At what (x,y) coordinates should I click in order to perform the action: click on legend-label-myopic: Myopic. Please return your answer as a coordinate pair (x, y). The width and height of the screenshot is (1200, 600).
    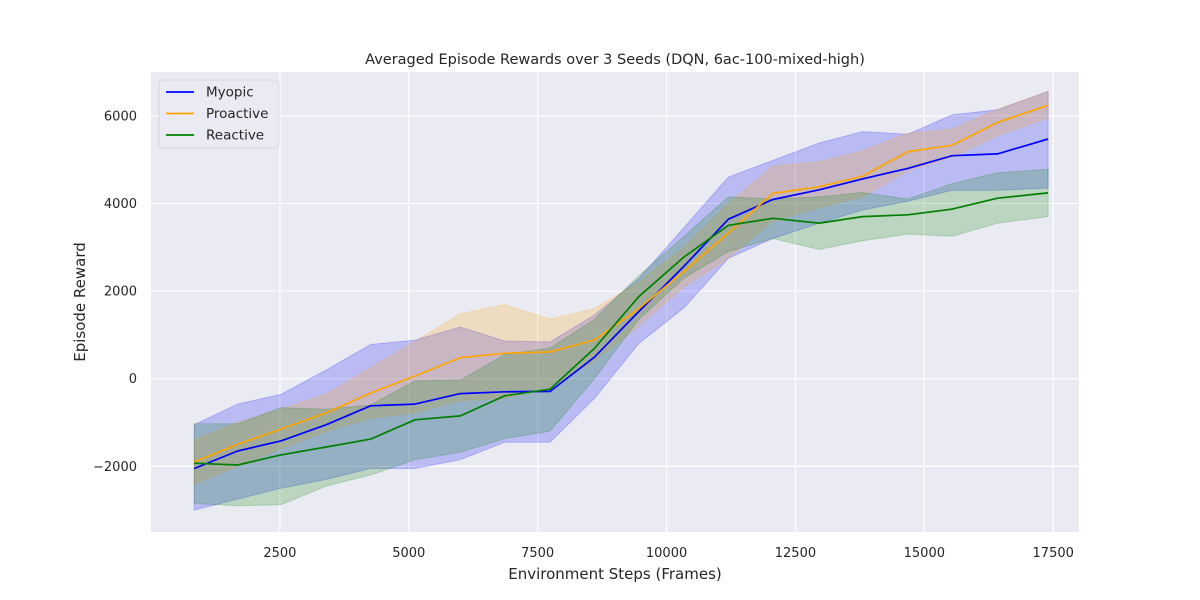
    Looking at the image, I should click on (230, 93).